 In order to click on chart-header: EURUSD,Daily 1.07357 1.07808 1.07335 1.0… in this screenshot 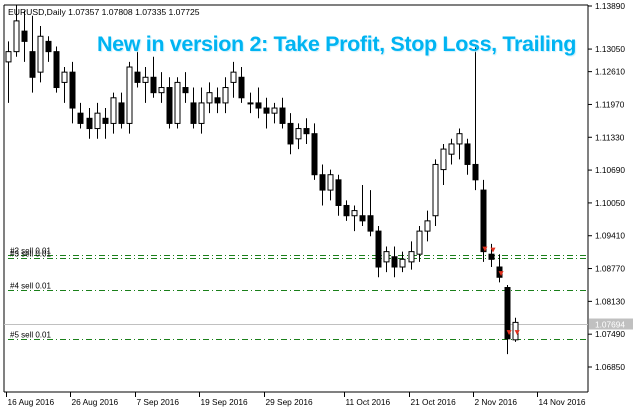, I will do `click(104, 12)`.